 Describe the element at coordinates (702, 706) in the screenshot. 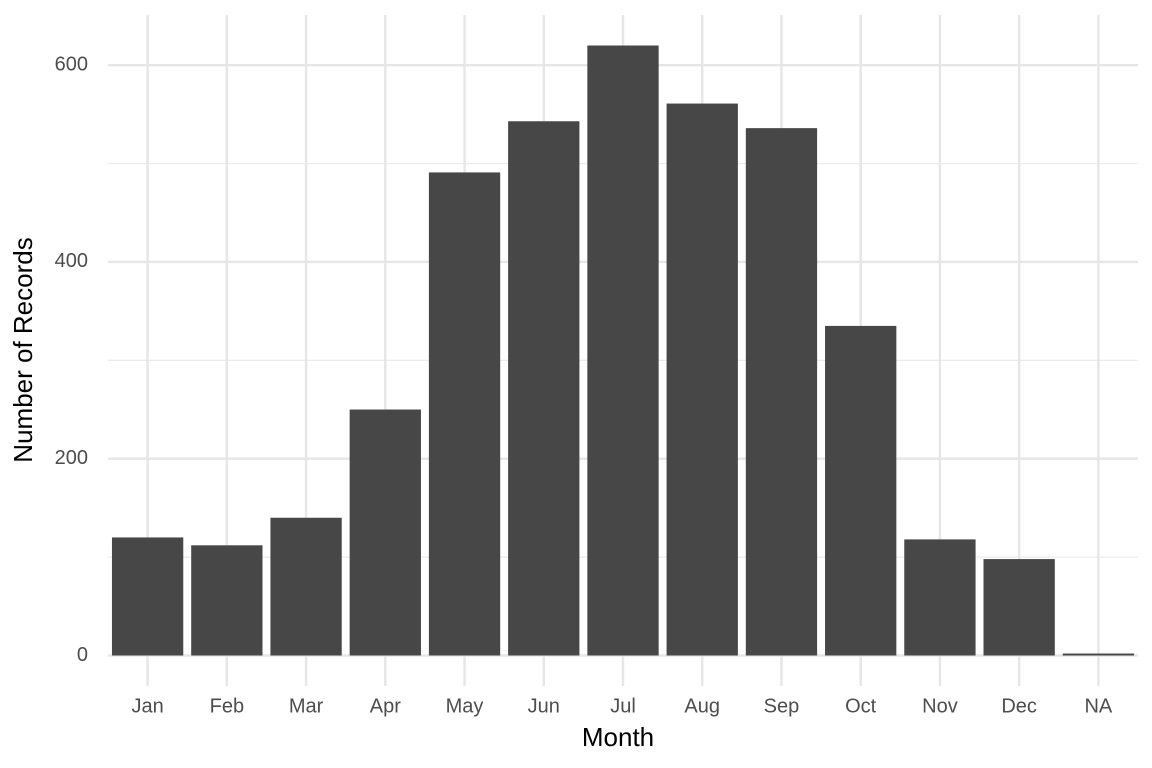

I see `x-tick-label: Aug` at that location.